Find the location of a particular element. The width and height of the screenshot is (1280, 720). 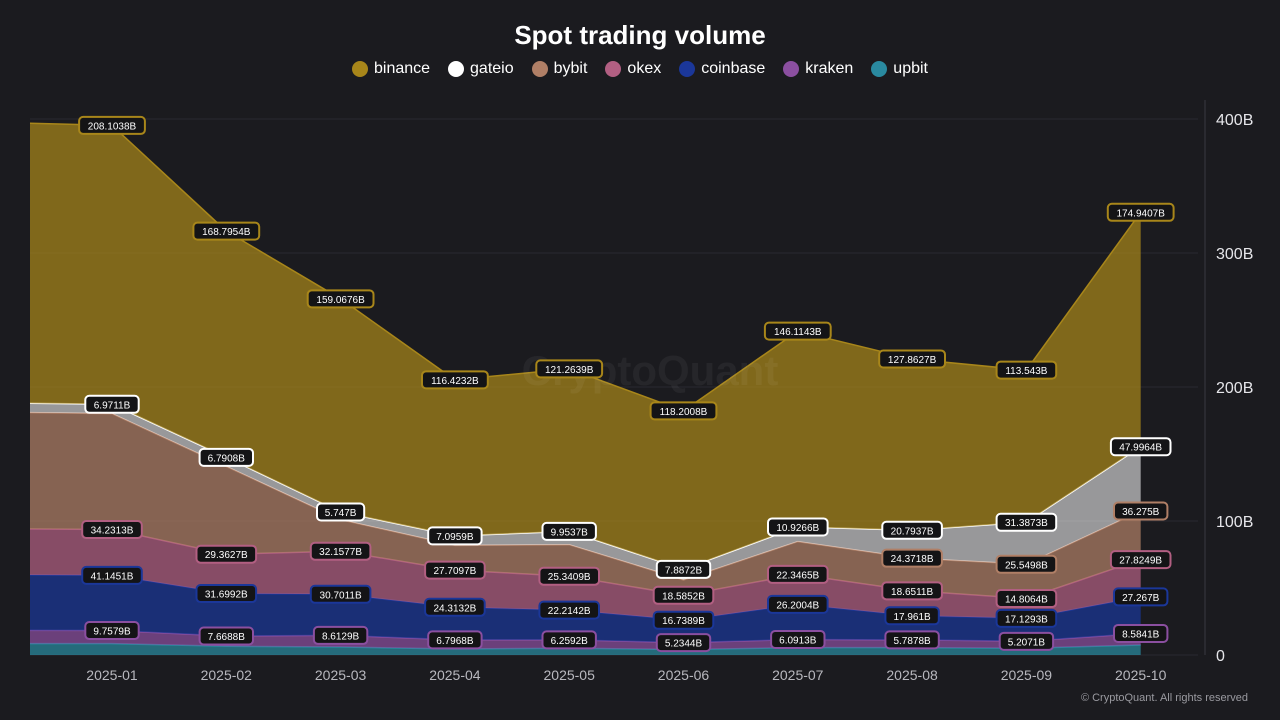

data-label-text: 9.7579B is located at coordinates (112, 632).